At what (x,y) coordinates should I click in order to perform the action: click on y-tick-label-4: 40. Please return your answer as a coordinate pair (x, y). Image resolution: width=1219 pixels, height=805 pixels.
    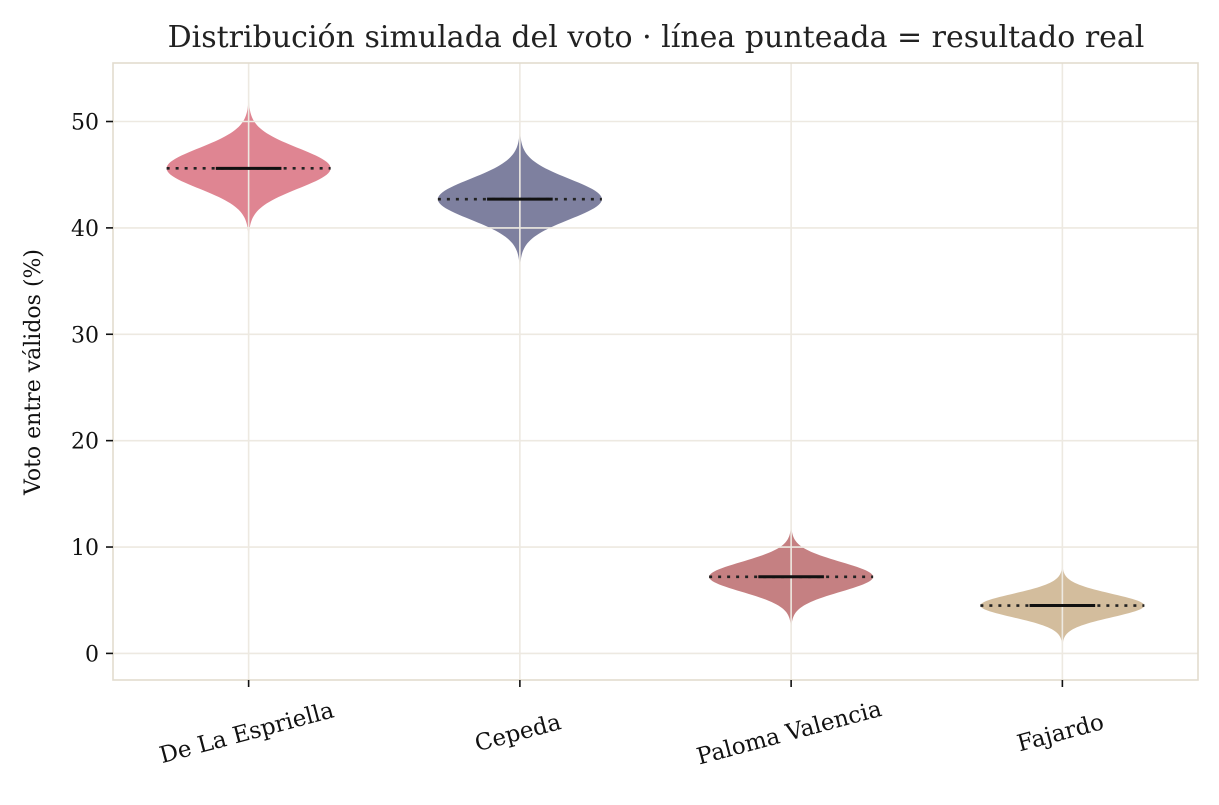
    Looking at the image, I should click on (85, 229).